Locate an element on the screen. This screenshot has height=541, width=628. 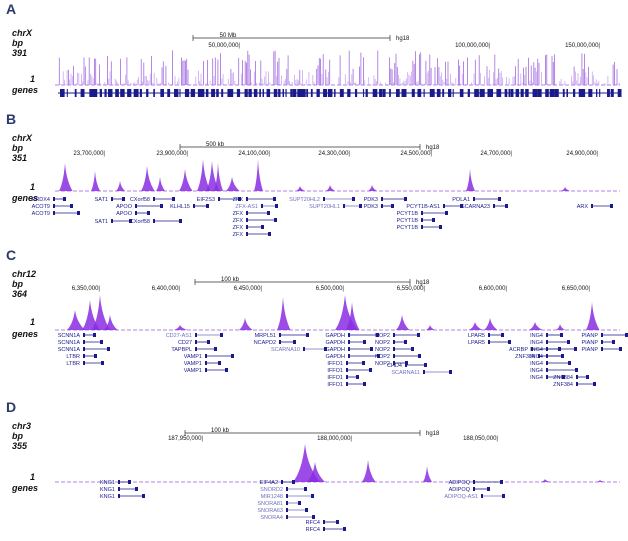
max: 391 is located at coordinates (19, 53).